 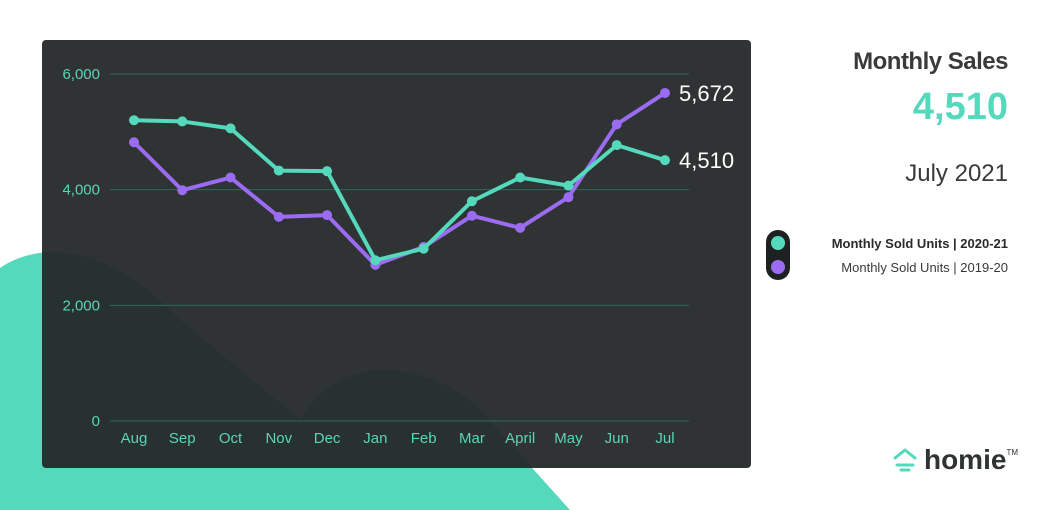 What do you see at coordinates (956, 173) in the screenshot?
I see `summary-period: July 2021` at bounding box center [956, 173].